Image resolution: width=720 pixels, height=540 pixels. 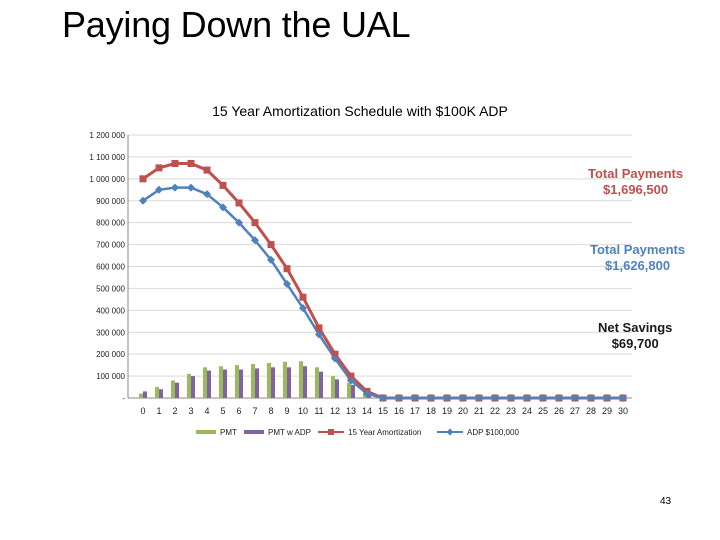 I want to click on y-tick-label: 300 000, so click(x=110, y=332).